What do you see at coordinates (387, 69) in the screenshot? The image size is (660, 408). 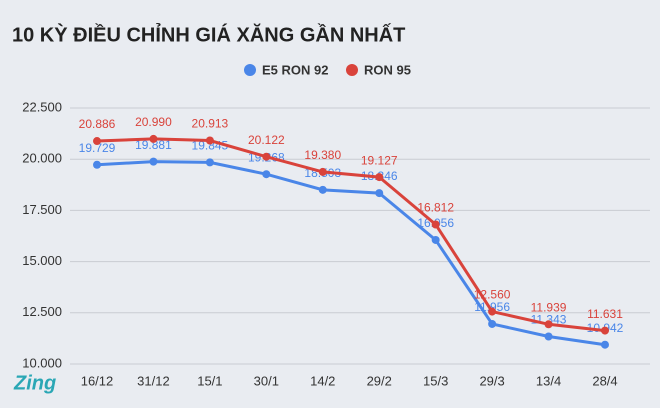 I see `legend-label: RON 95` at bounding box center [387, 69].